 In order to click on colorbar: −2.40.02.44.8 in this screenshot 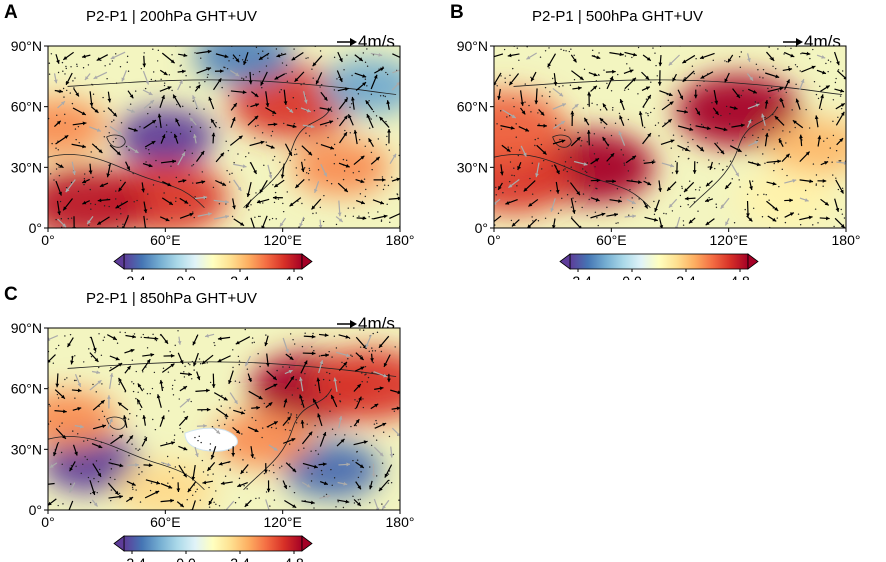, I will do `click(213, 267)`.